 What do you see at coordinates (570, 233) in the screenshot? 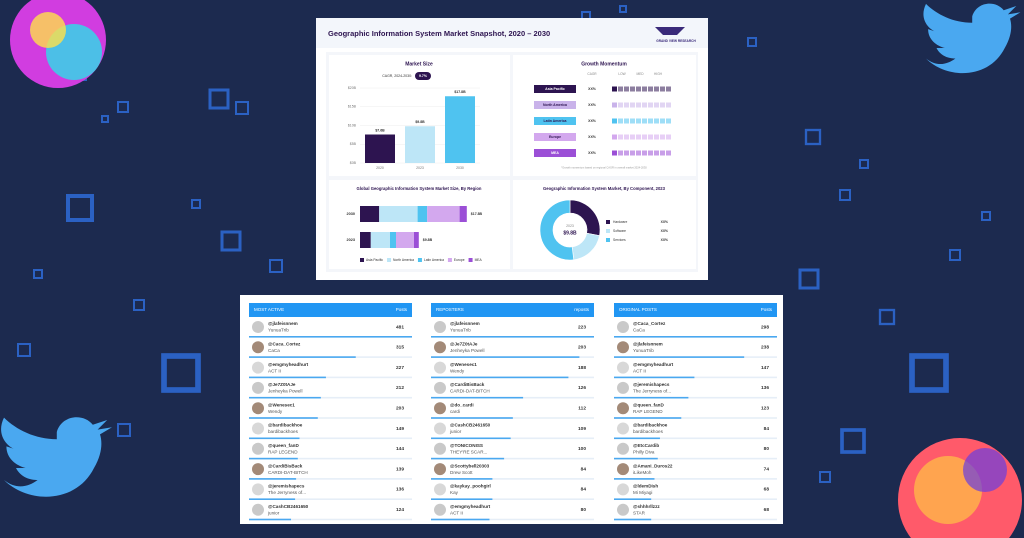
I see `center-value: $9.8B` at bounding box center [570, 233].